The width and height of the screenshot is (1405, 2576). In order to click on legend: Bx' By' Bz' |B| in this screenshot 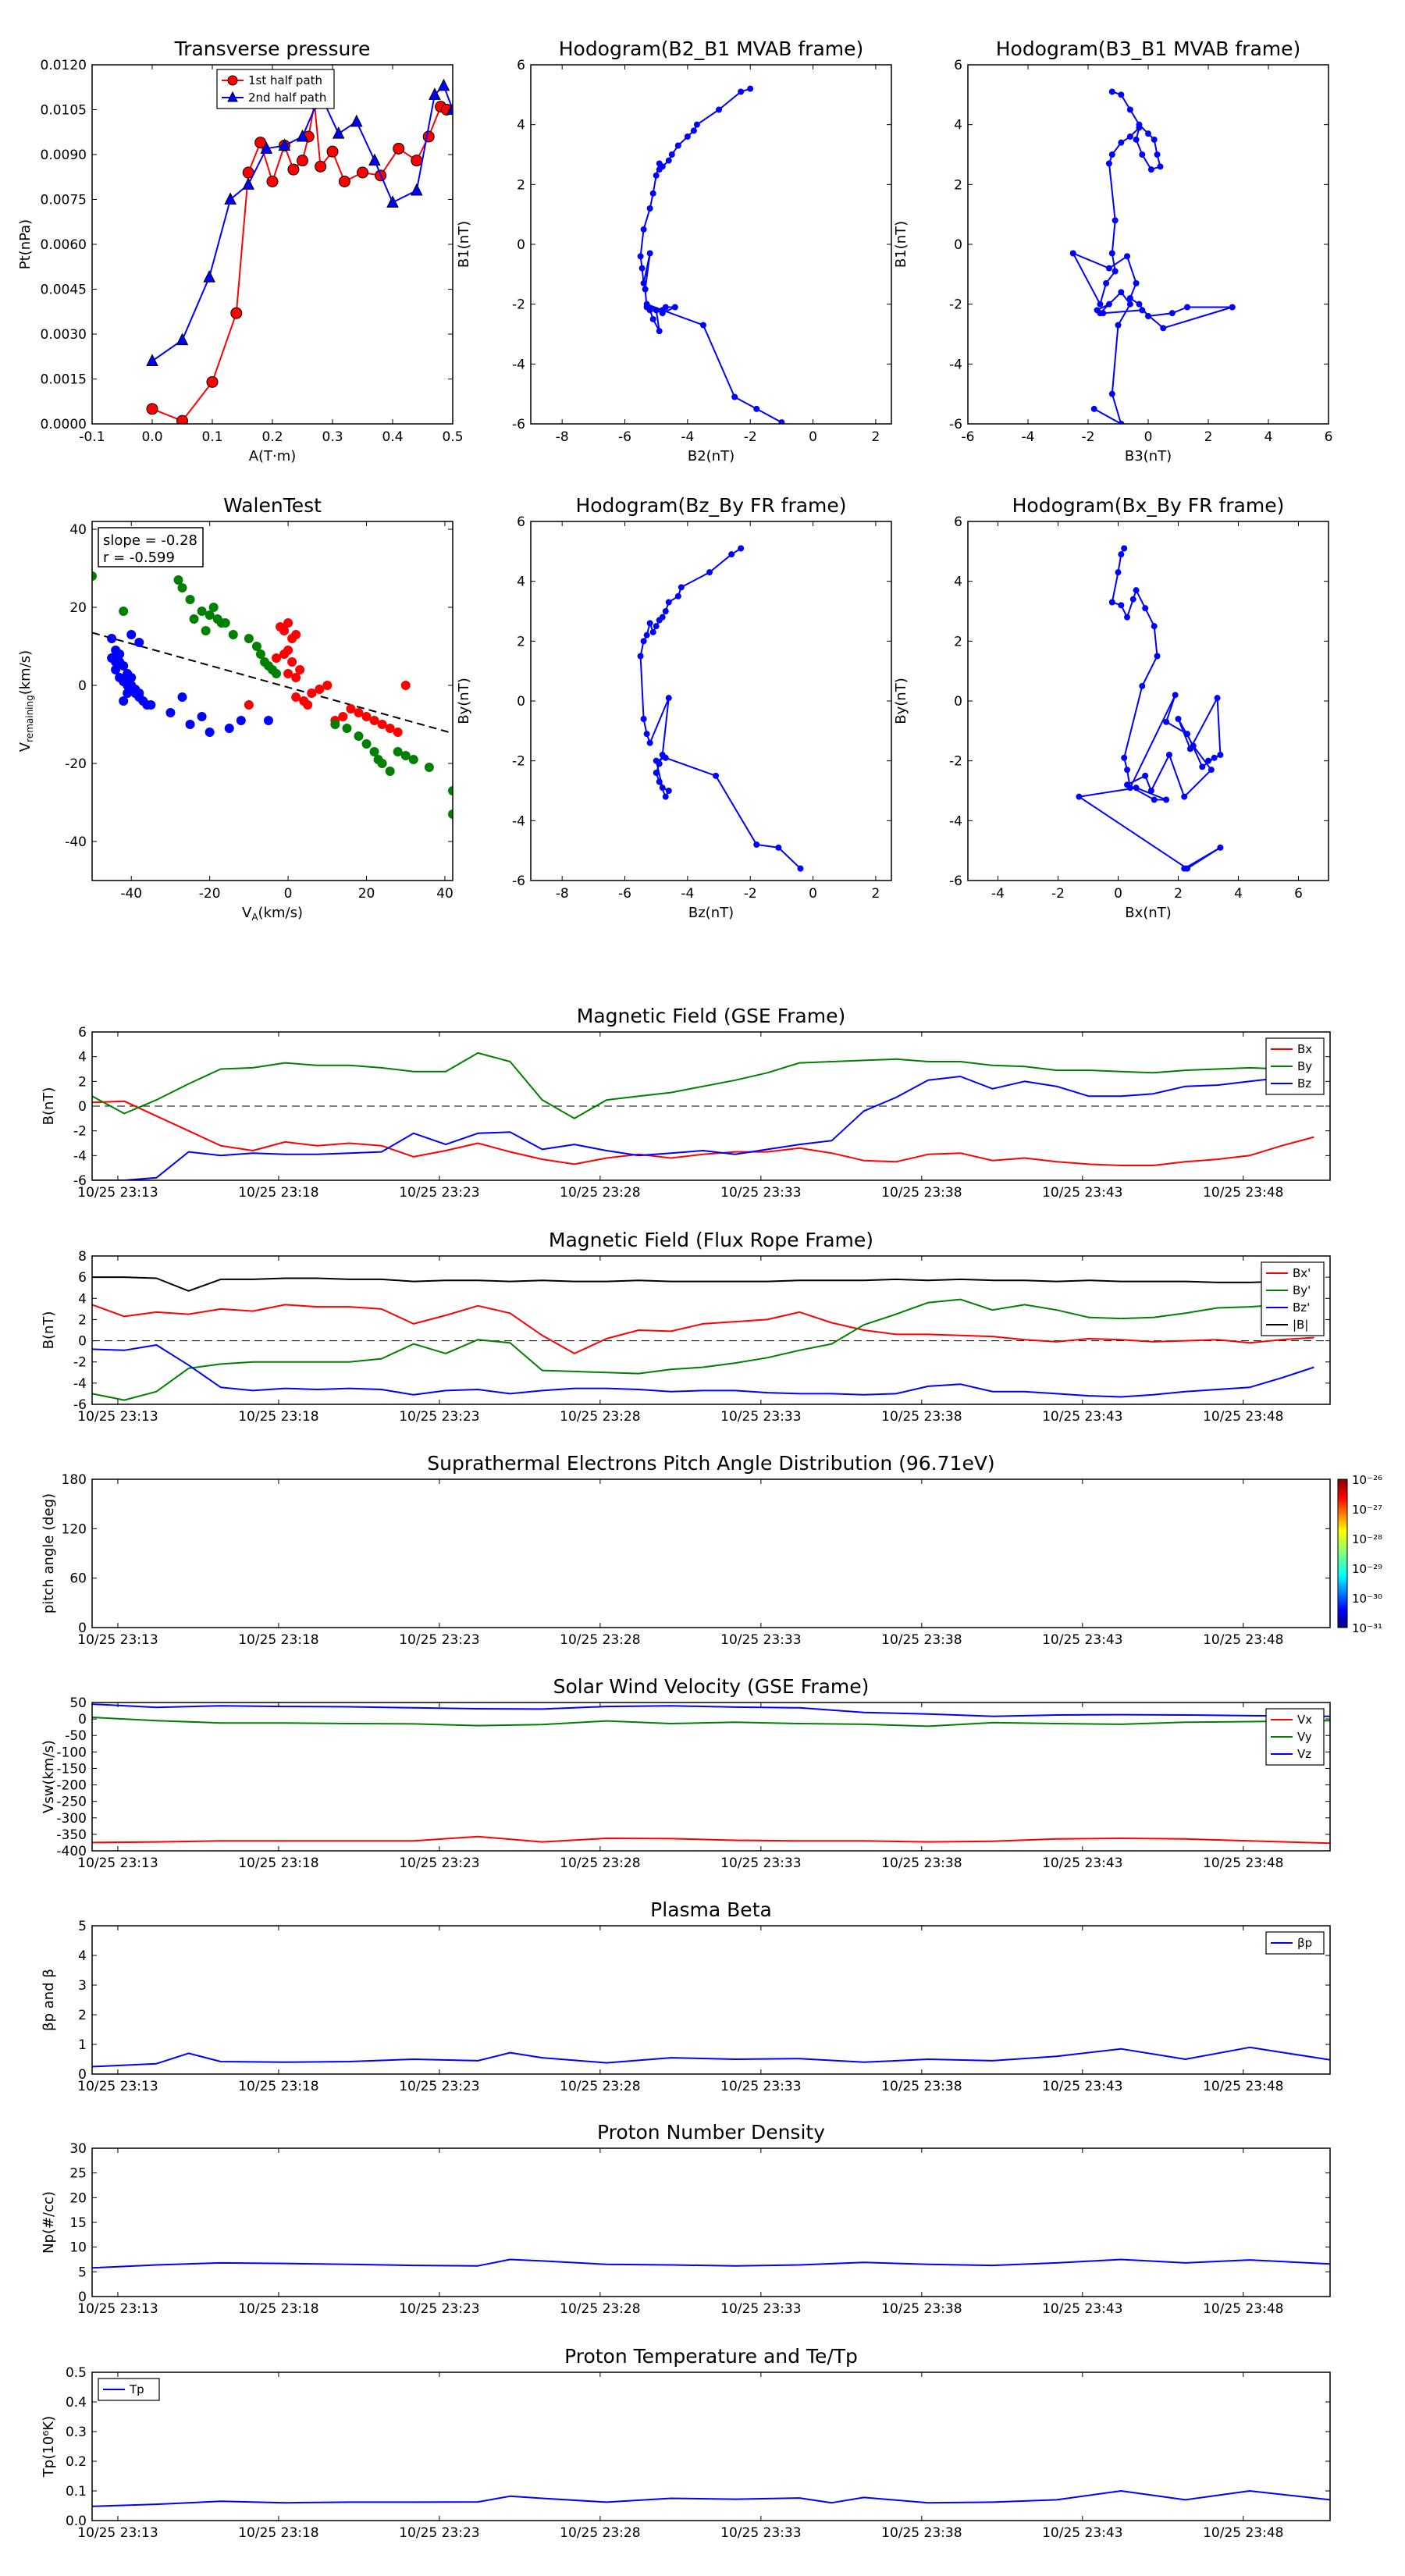, I will do `click(1293, 1298)`.